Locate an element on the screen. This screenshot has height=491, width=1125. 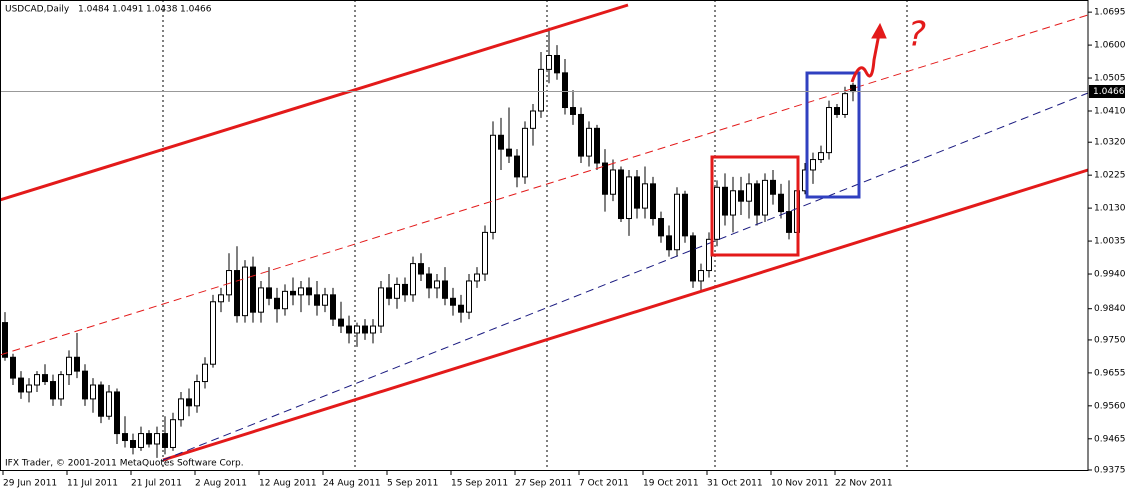
price-tag is located at coordinates (1107, 91).